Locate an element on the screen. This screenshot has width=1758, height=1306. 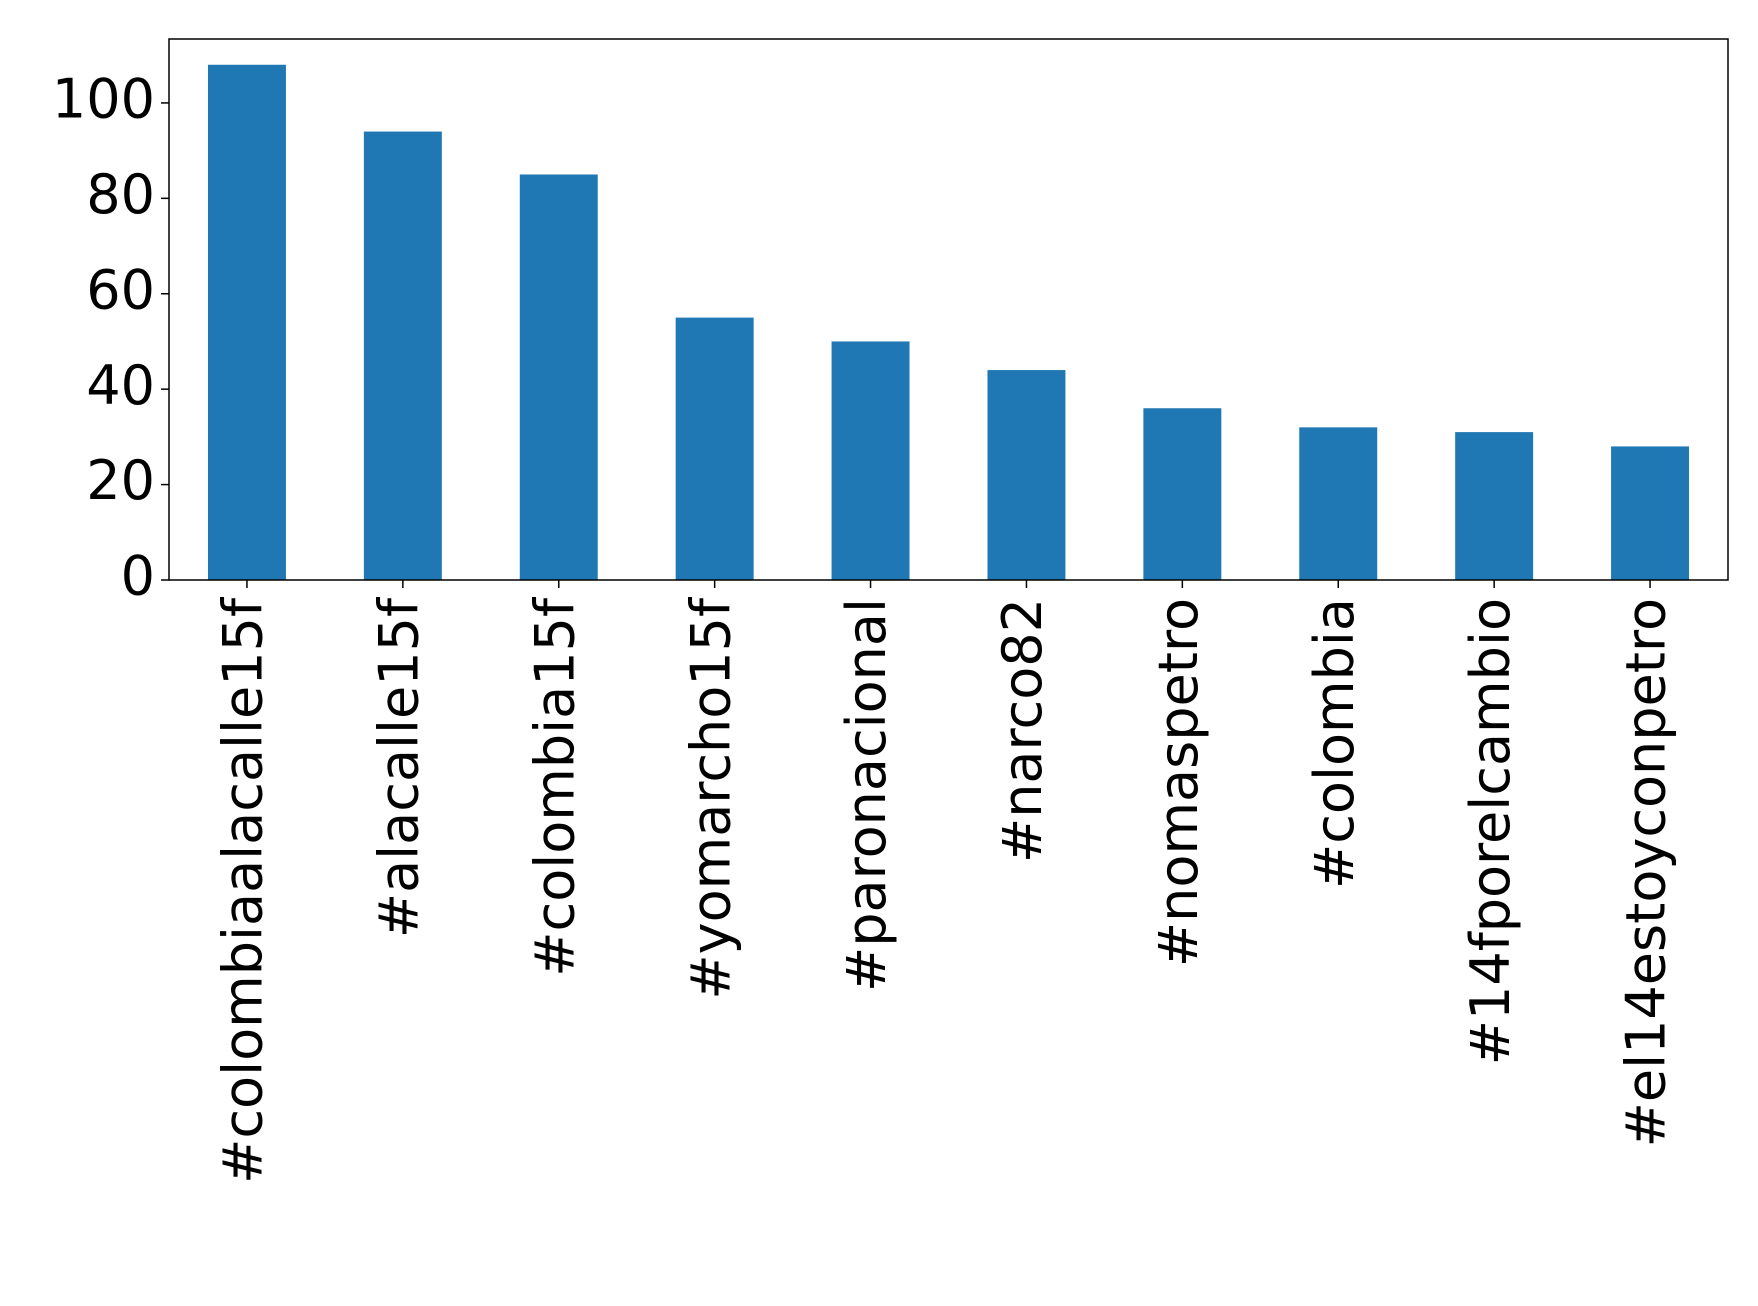
x-tick-label: #nomaspetro is located at coordinates (1178, 782).